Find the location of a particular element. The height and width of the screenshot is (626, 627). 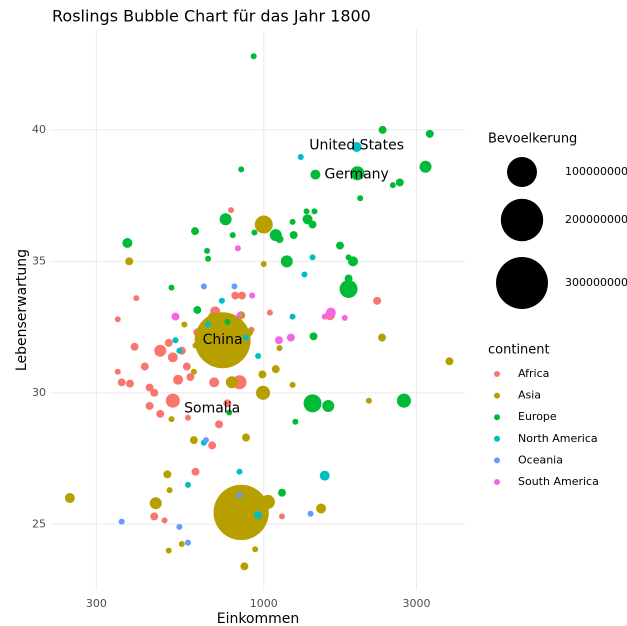

x-tick-label: 3000 is located at coordinates (417, 603).